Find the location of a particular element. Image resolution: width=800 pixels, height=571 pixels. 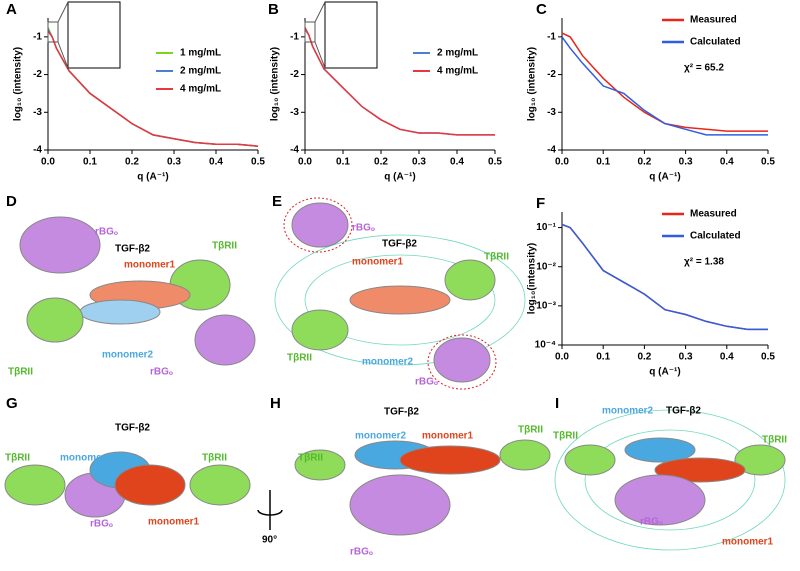

y-axis-label: log₁₀ (intensity) is located at coordinates (532, 84).